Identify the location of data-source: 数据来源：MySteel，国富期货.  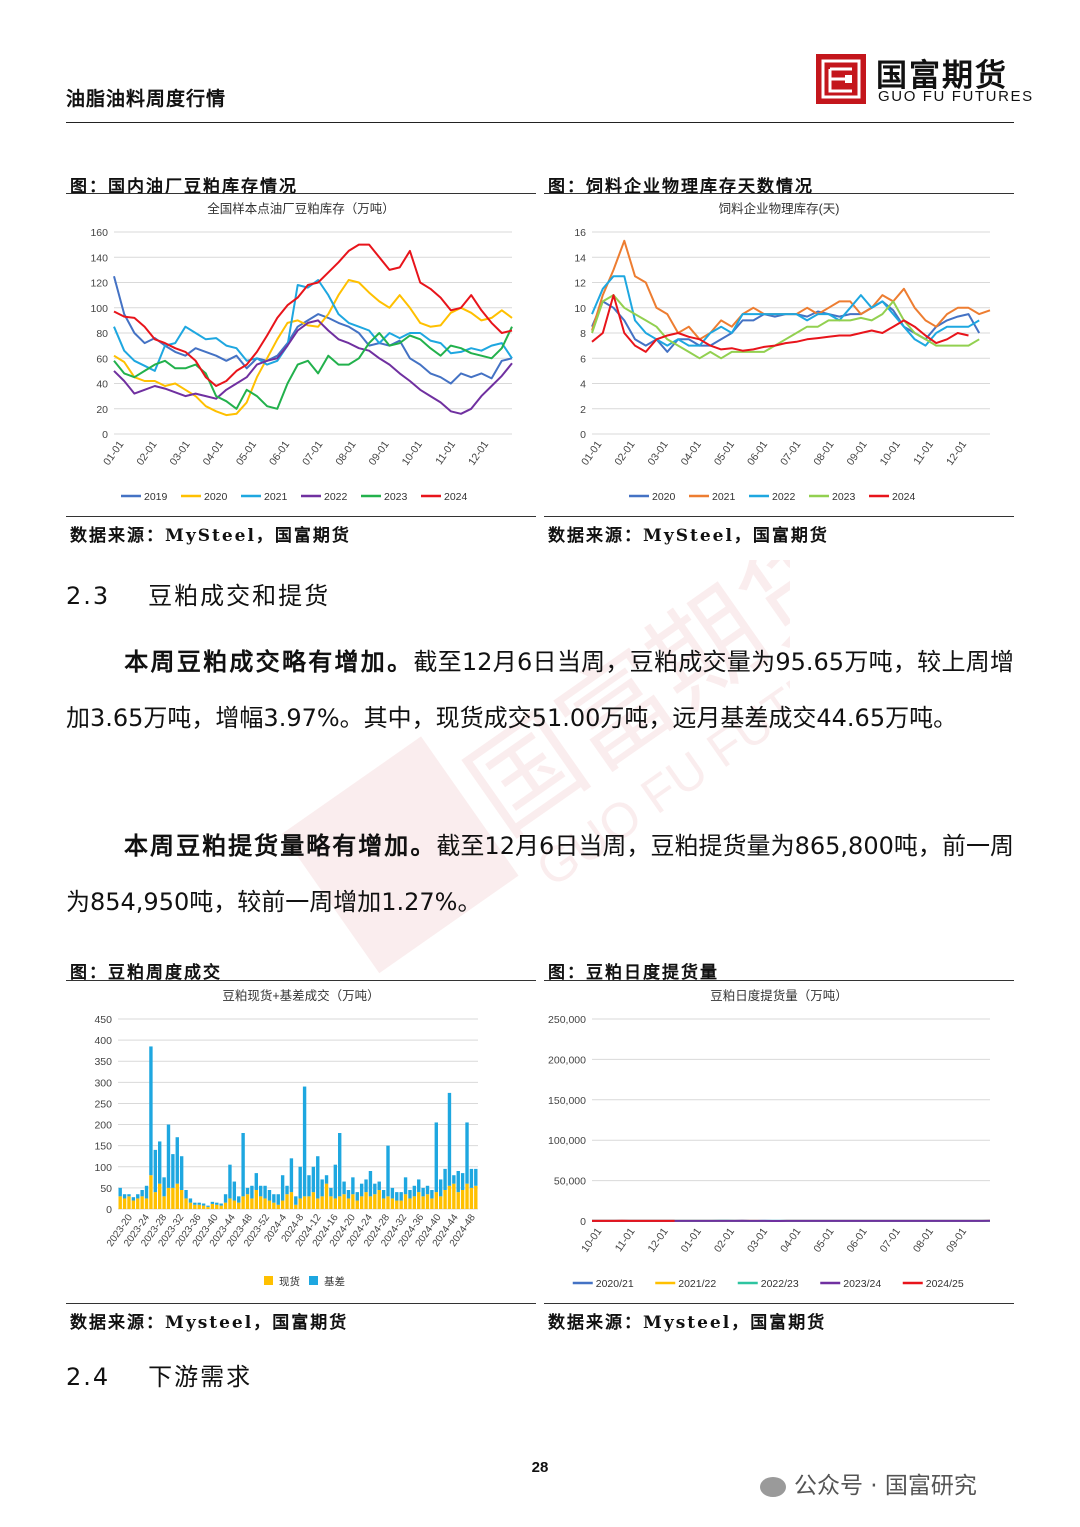
(210, 536).